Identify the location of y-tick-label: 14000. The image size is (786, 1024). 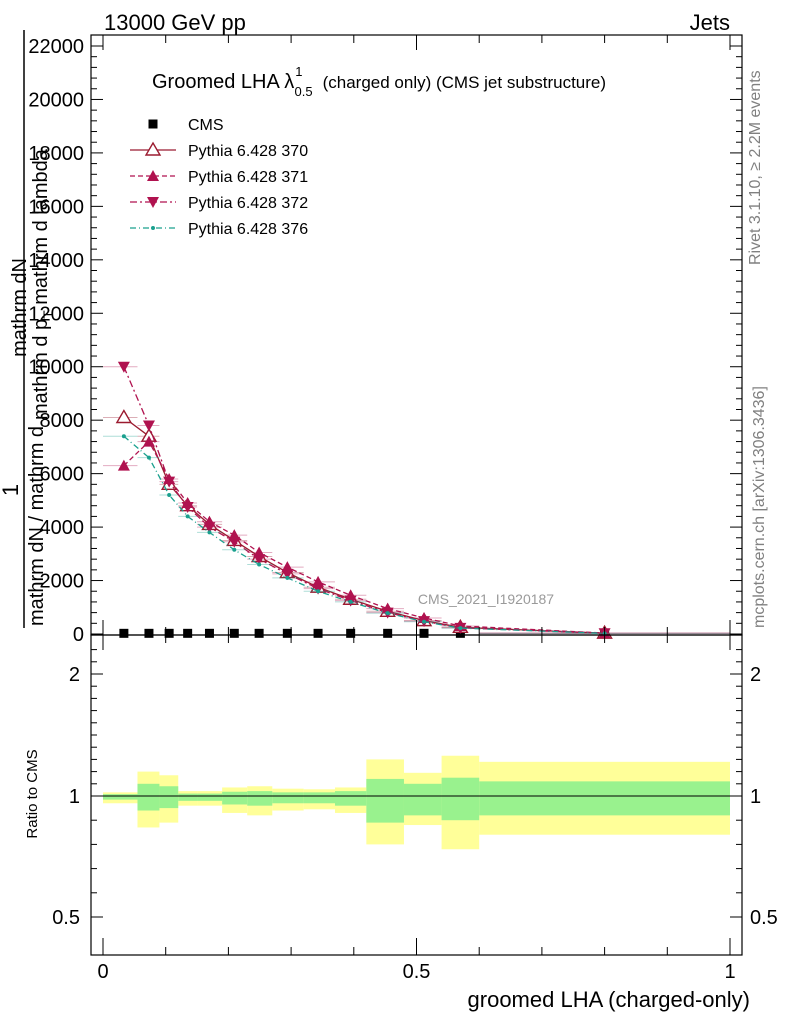
(56, 261).